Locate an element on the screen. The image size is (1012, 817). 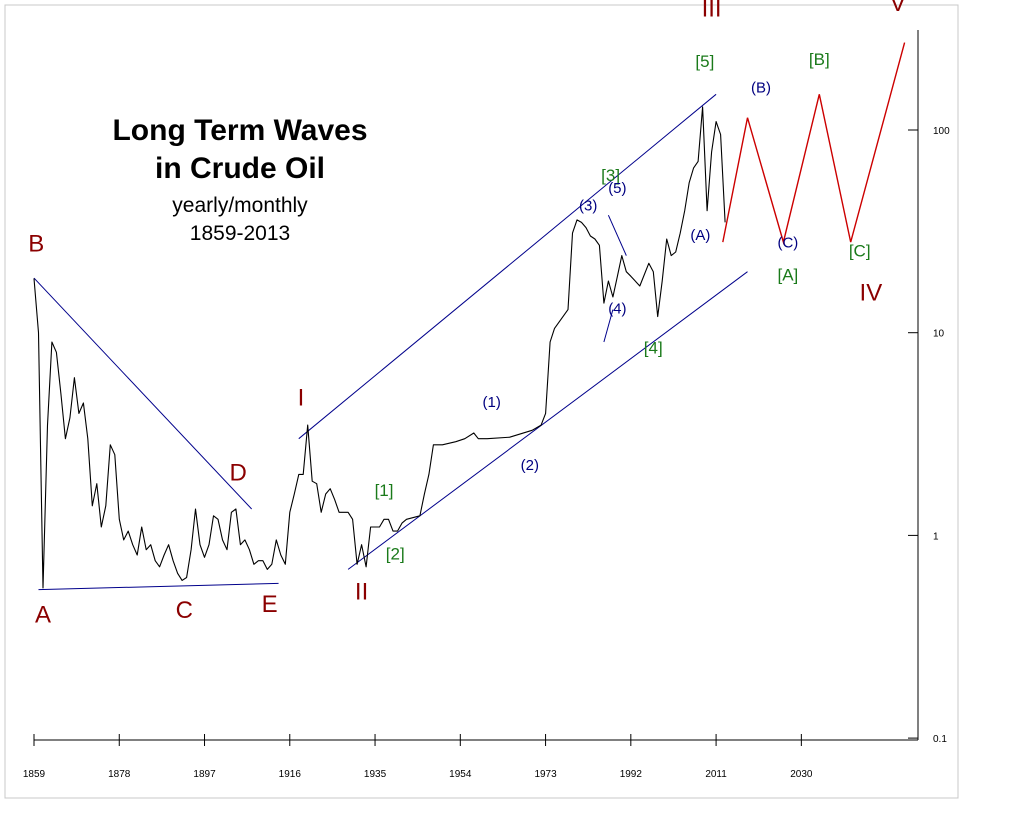
wave-label: (C) is located at coordinates (787, 243).